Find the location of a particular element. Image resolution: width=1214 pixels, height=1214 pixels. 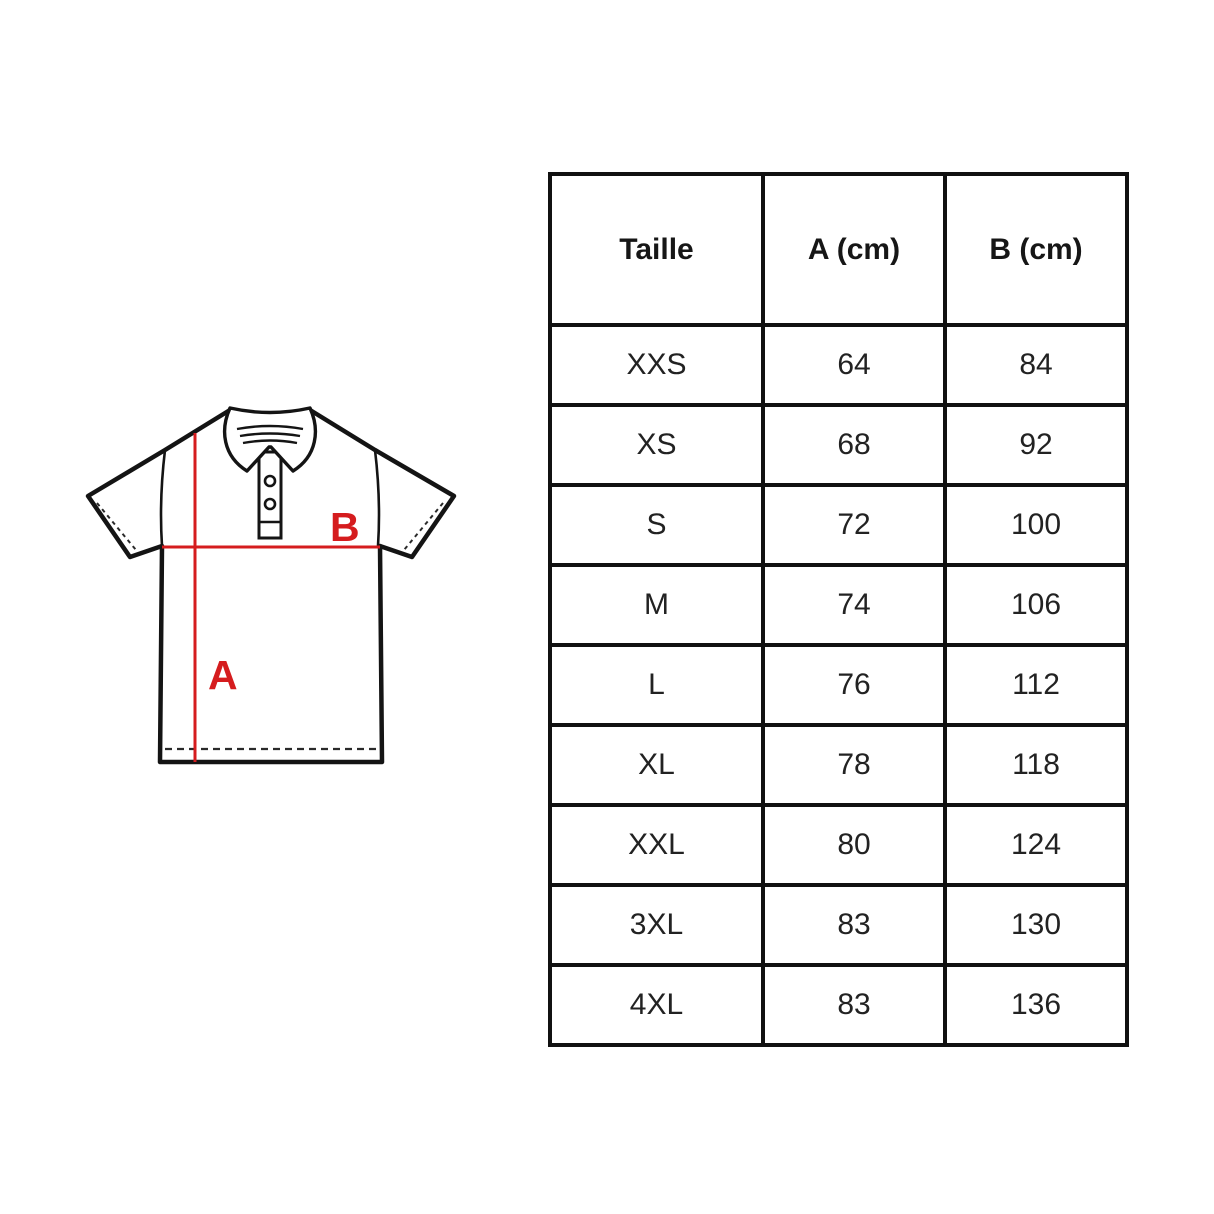

b-cm-cell: 130 is located at coordinates (1036, 925).